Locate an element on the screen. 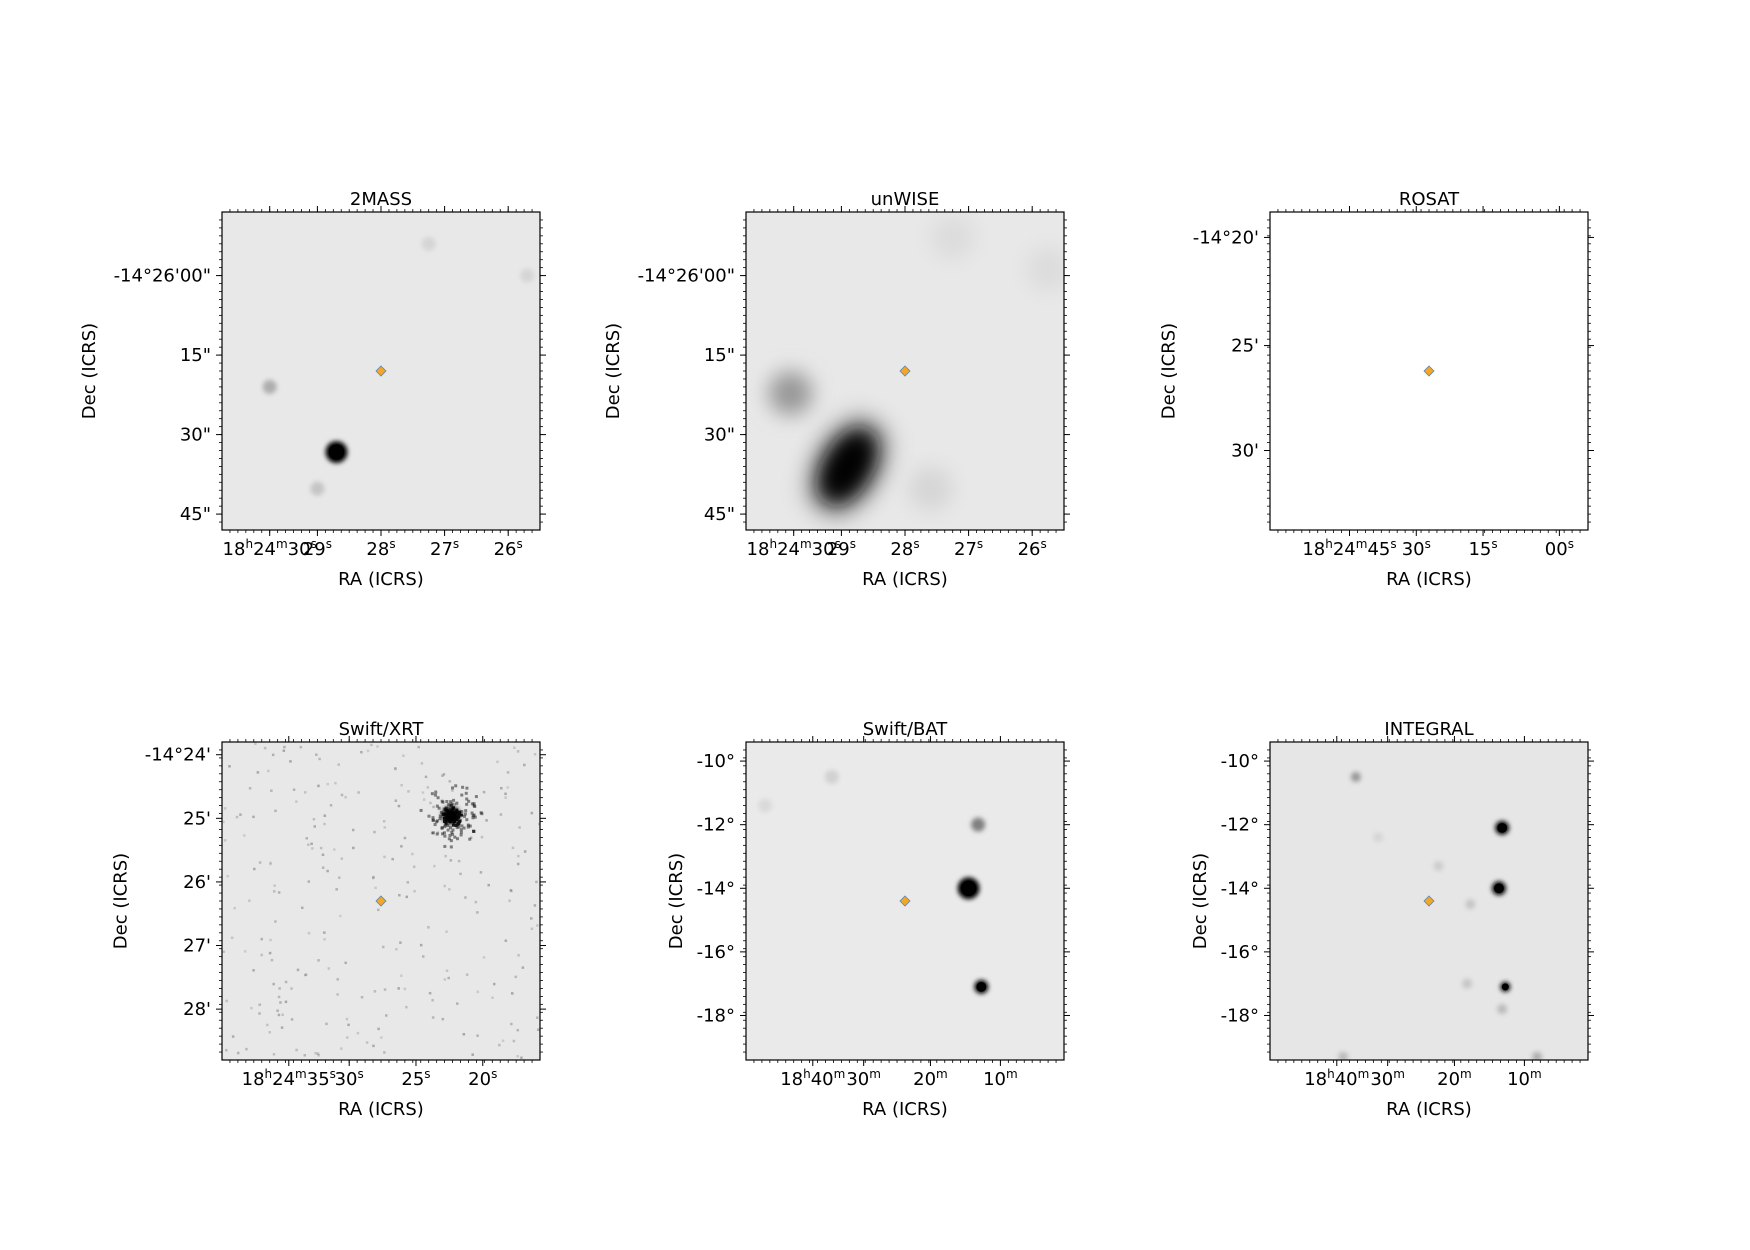 This screenshot has height=1250, width=1750. y-tick-label: 28' is located at coordinates (197, 1009).